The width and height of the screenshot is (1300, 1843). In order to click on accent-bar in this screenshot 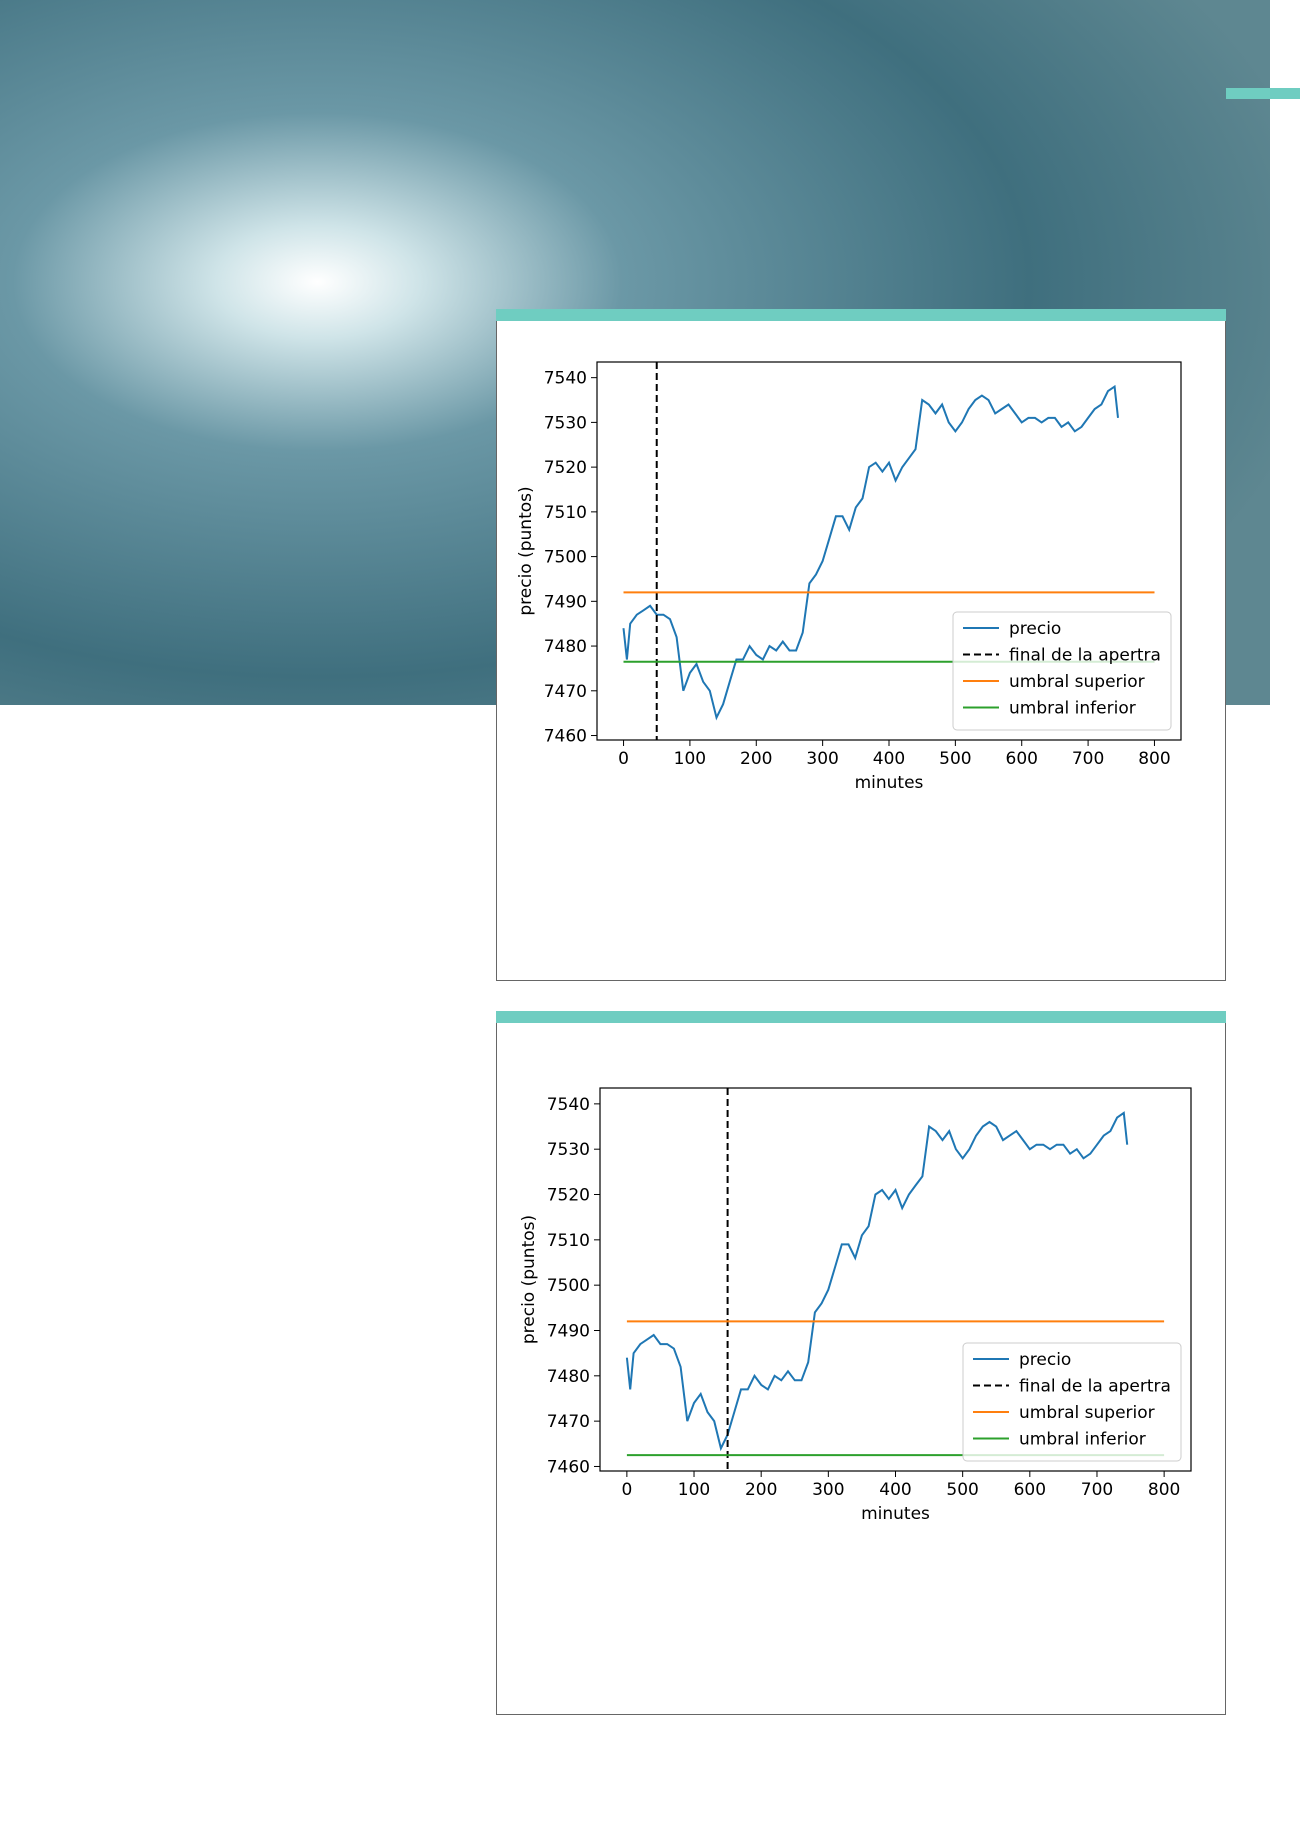, I will do `click(1263, 93)`.